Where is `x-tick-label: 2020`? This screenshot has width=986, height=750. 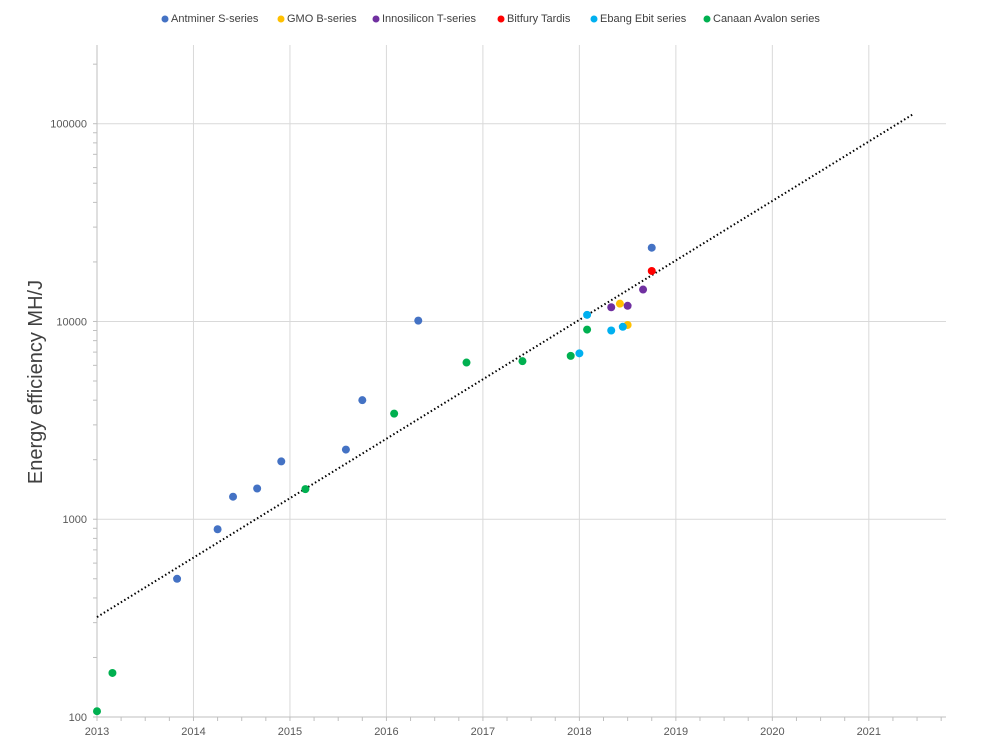 x-tick-label: 2020 is located at coordinates (772, 732).